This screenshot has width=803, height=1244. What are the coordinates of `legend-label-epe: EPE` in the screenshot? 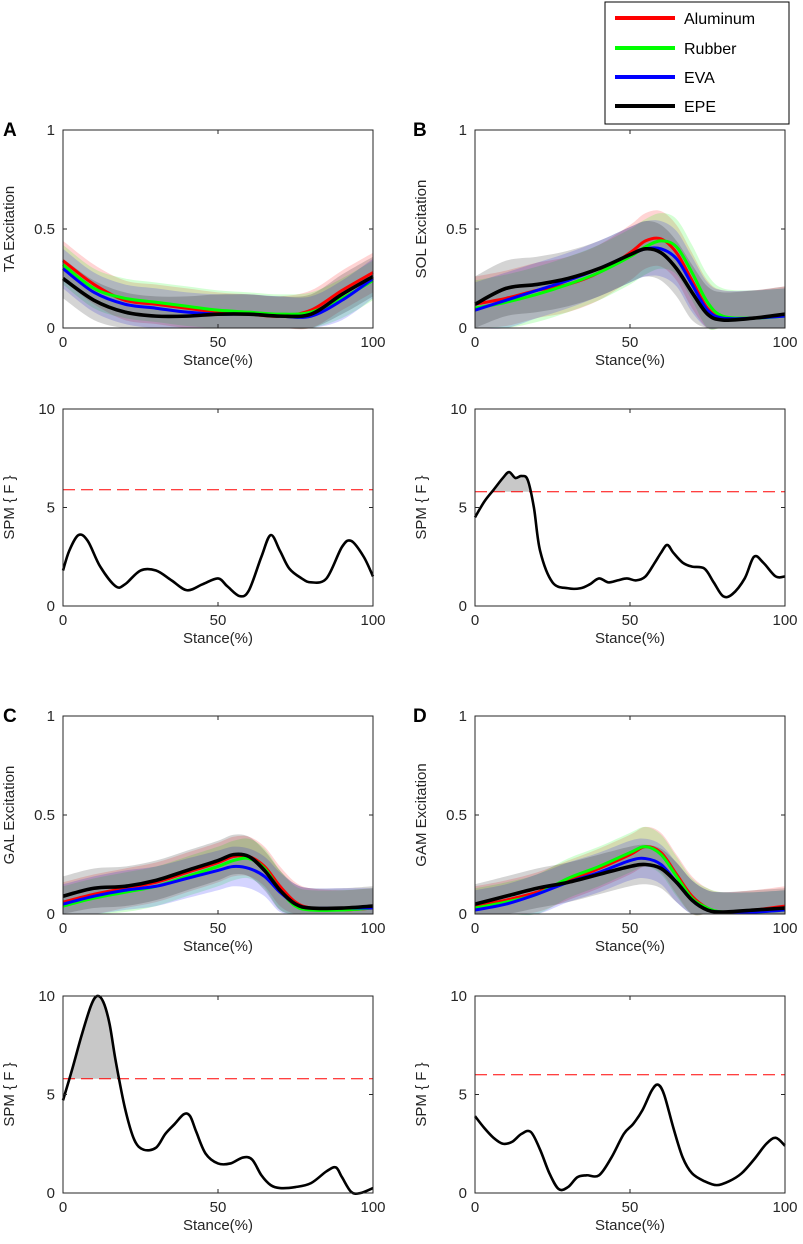 It's located at (700, 107).